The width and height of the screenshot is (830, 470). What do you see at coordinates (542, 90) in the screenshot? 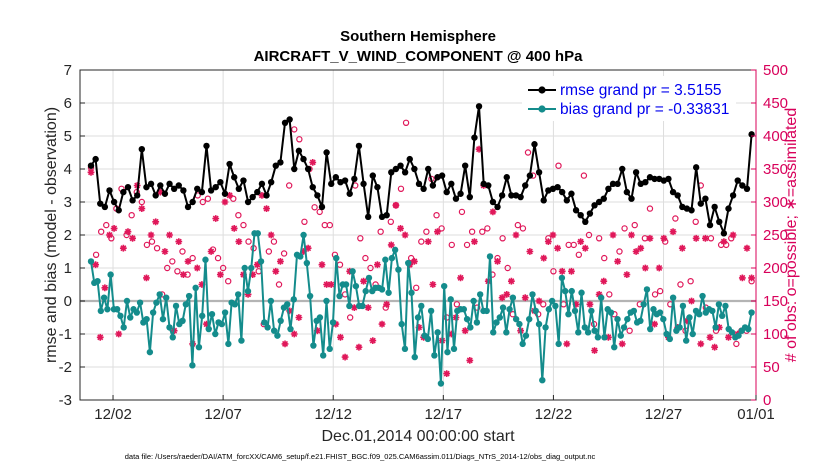
I see `legend-rmse-marker` at bounding box center [542, 90].